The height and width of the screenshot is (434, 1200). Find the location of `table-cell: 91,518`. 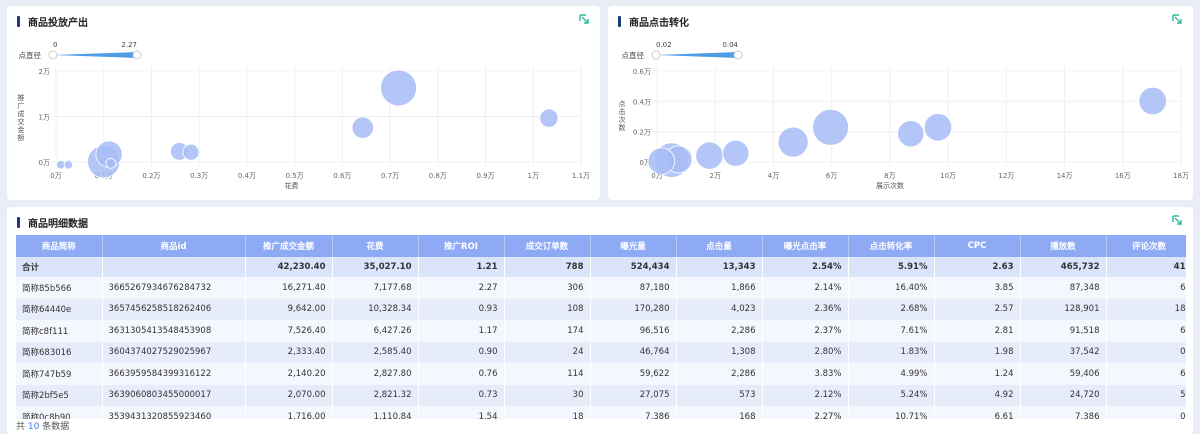

table-cell: 91,518 is located at coordinates (1063, 331).